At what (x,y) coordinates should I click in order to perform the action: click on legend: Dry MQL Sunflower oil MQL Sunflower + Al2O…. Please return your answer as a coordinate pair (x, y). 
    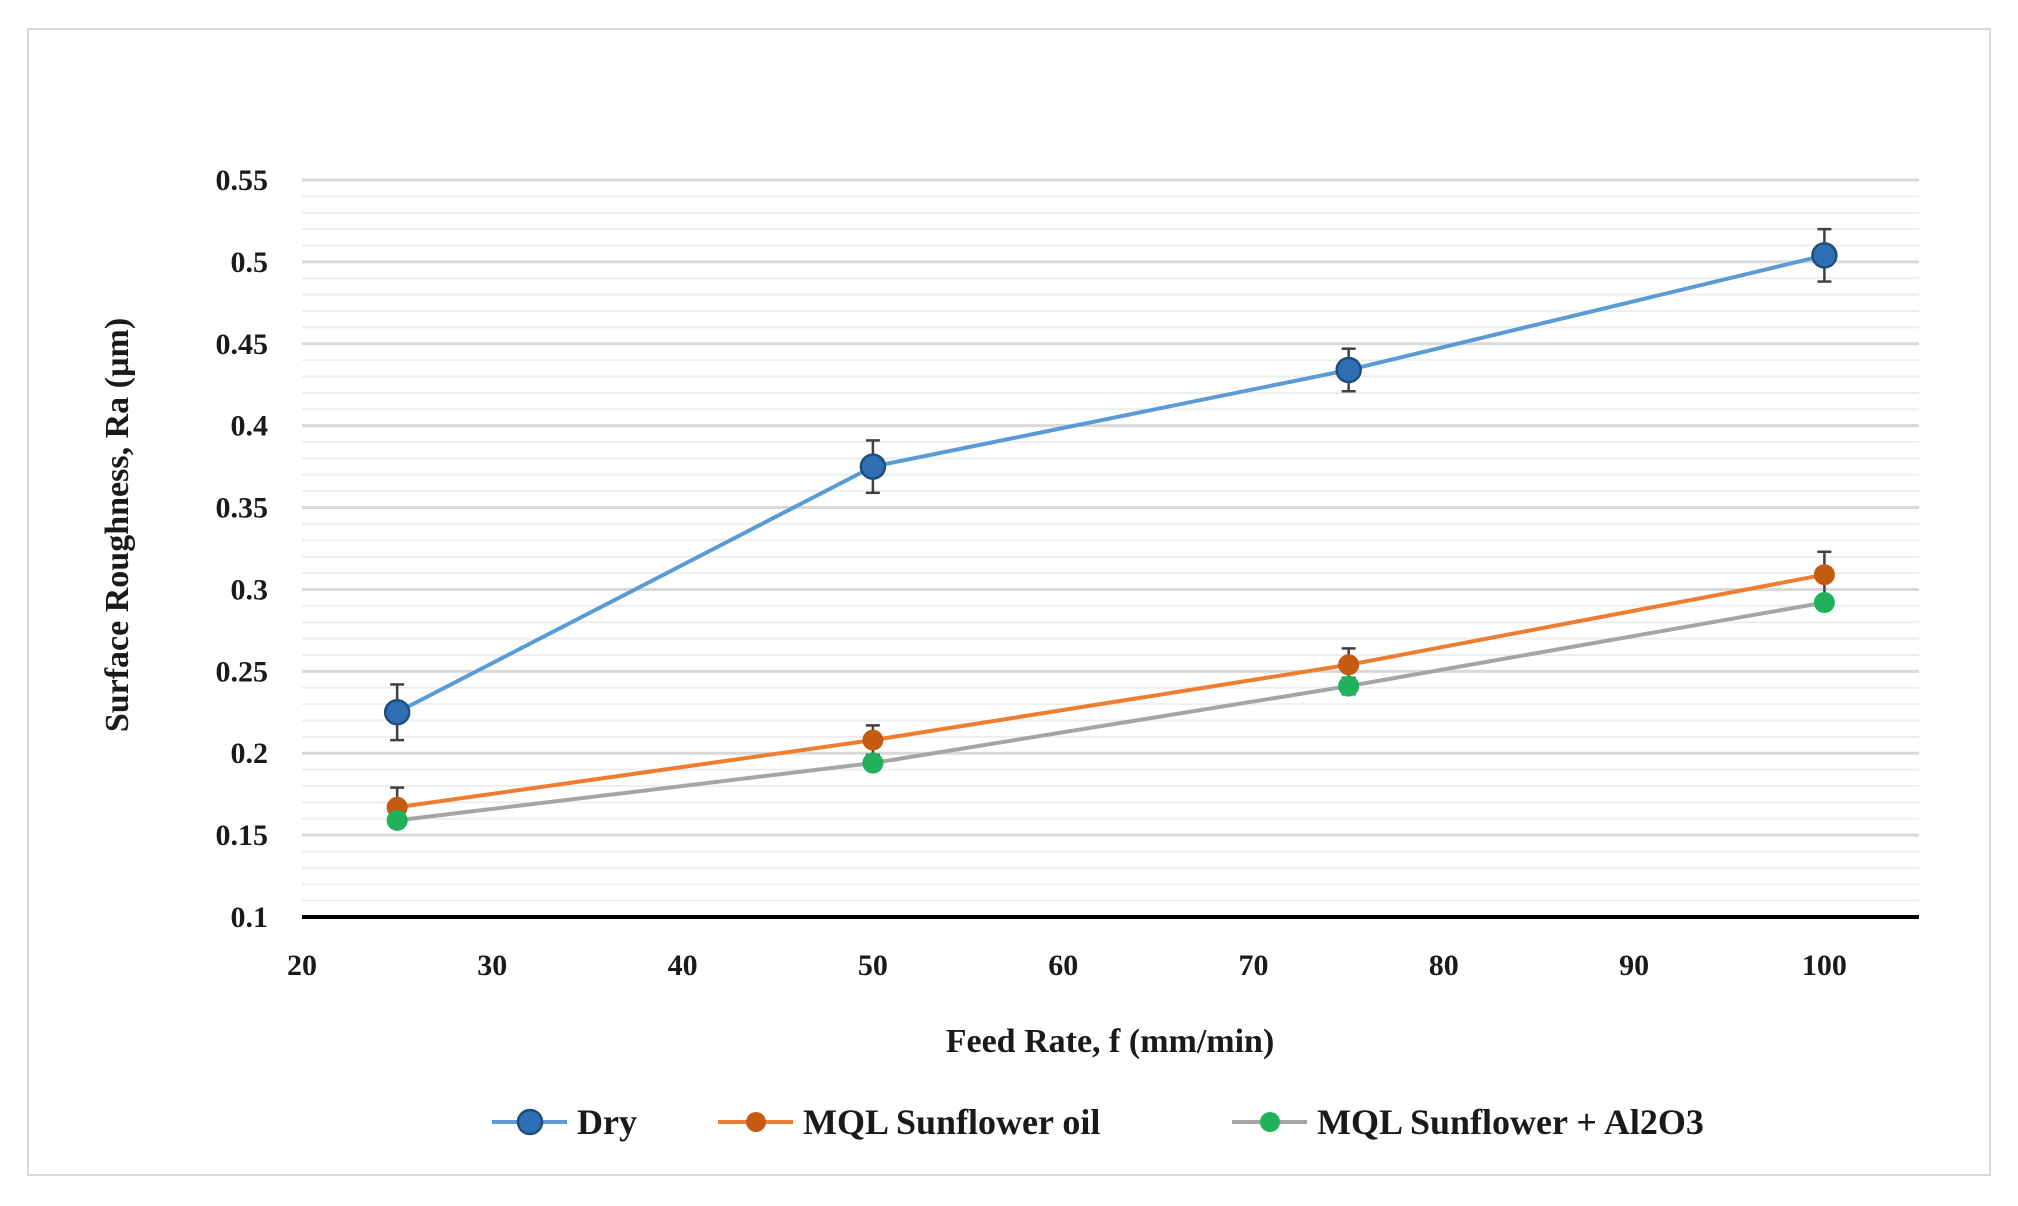
    Looking at the image, I should click on (1098, 1122).